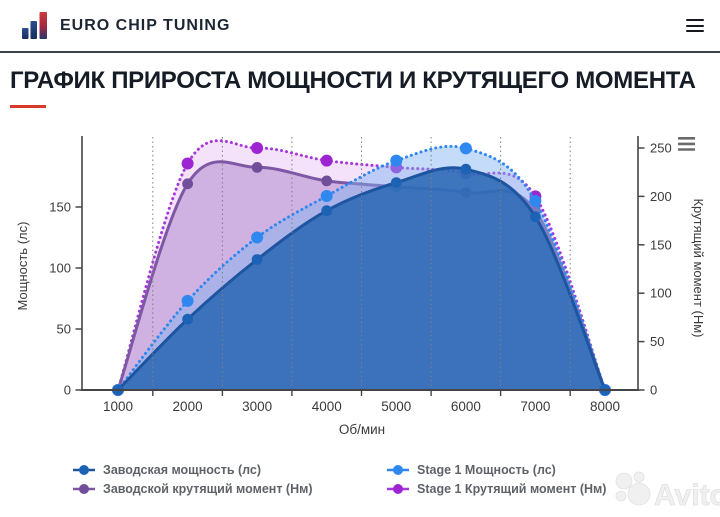 The height and width of the screenshot is (517, 720). Describe the element at coordinates (695, 25) in the screenshot. I see `hamburger-menu-icon` at that location.